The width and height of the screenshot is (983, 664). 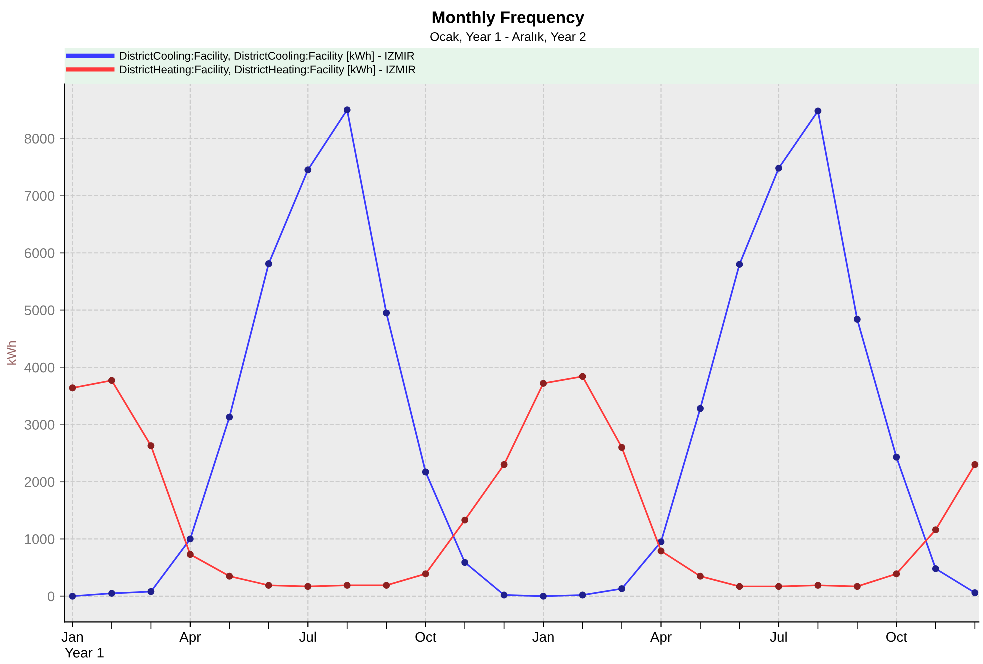 What do you see at coordinates (39, 253) in the screenshot?
I see `y-tick-label: 6000` at bounding box center [39, 253].